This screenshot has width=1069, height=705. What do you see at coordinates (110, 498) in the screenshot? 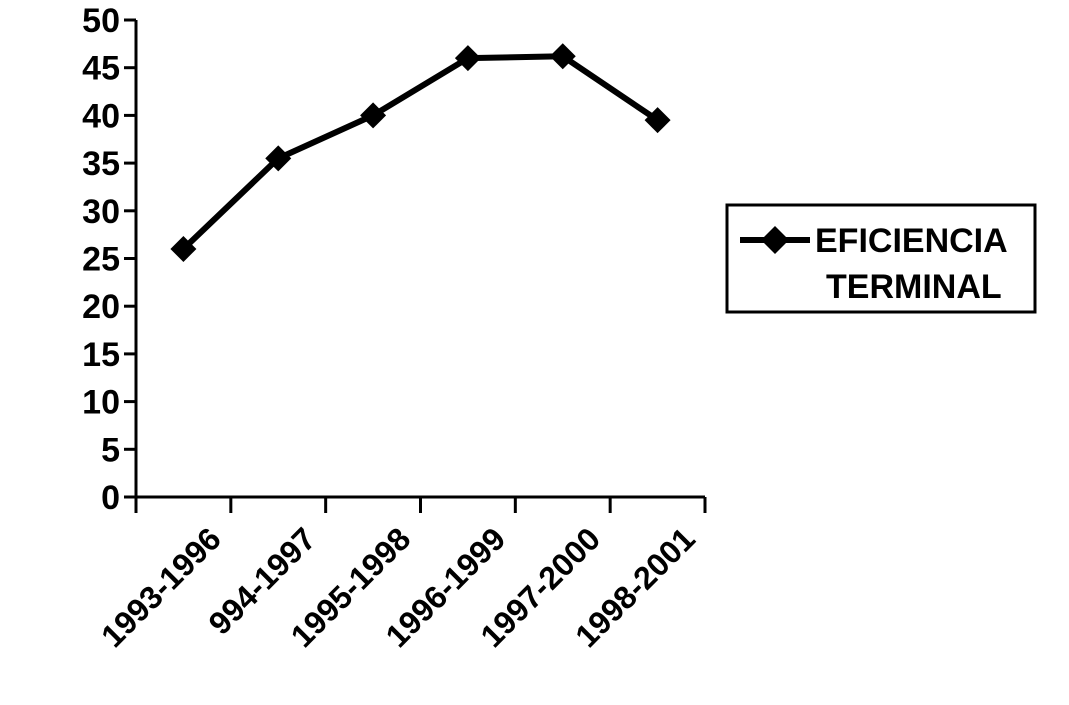
I see `y-tick-label: 0` at bounding box center [110, 498].